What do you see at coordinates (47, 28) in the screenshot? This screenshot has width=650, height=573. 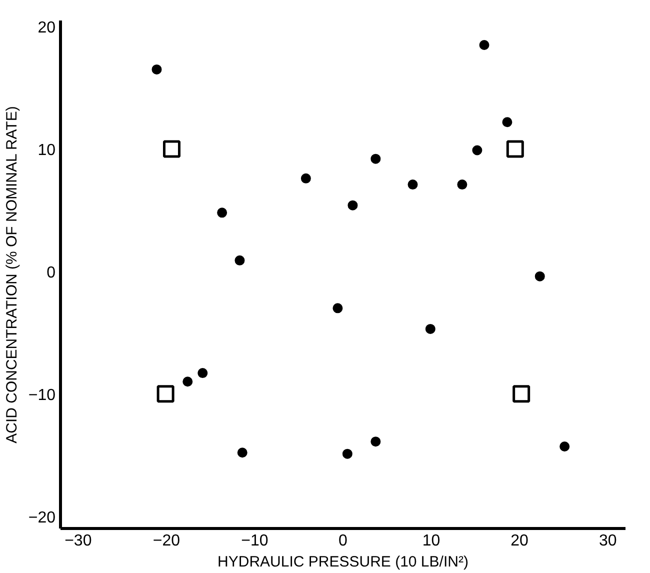 I see `y-tick-label: 20` at bounding box center [47, 28].